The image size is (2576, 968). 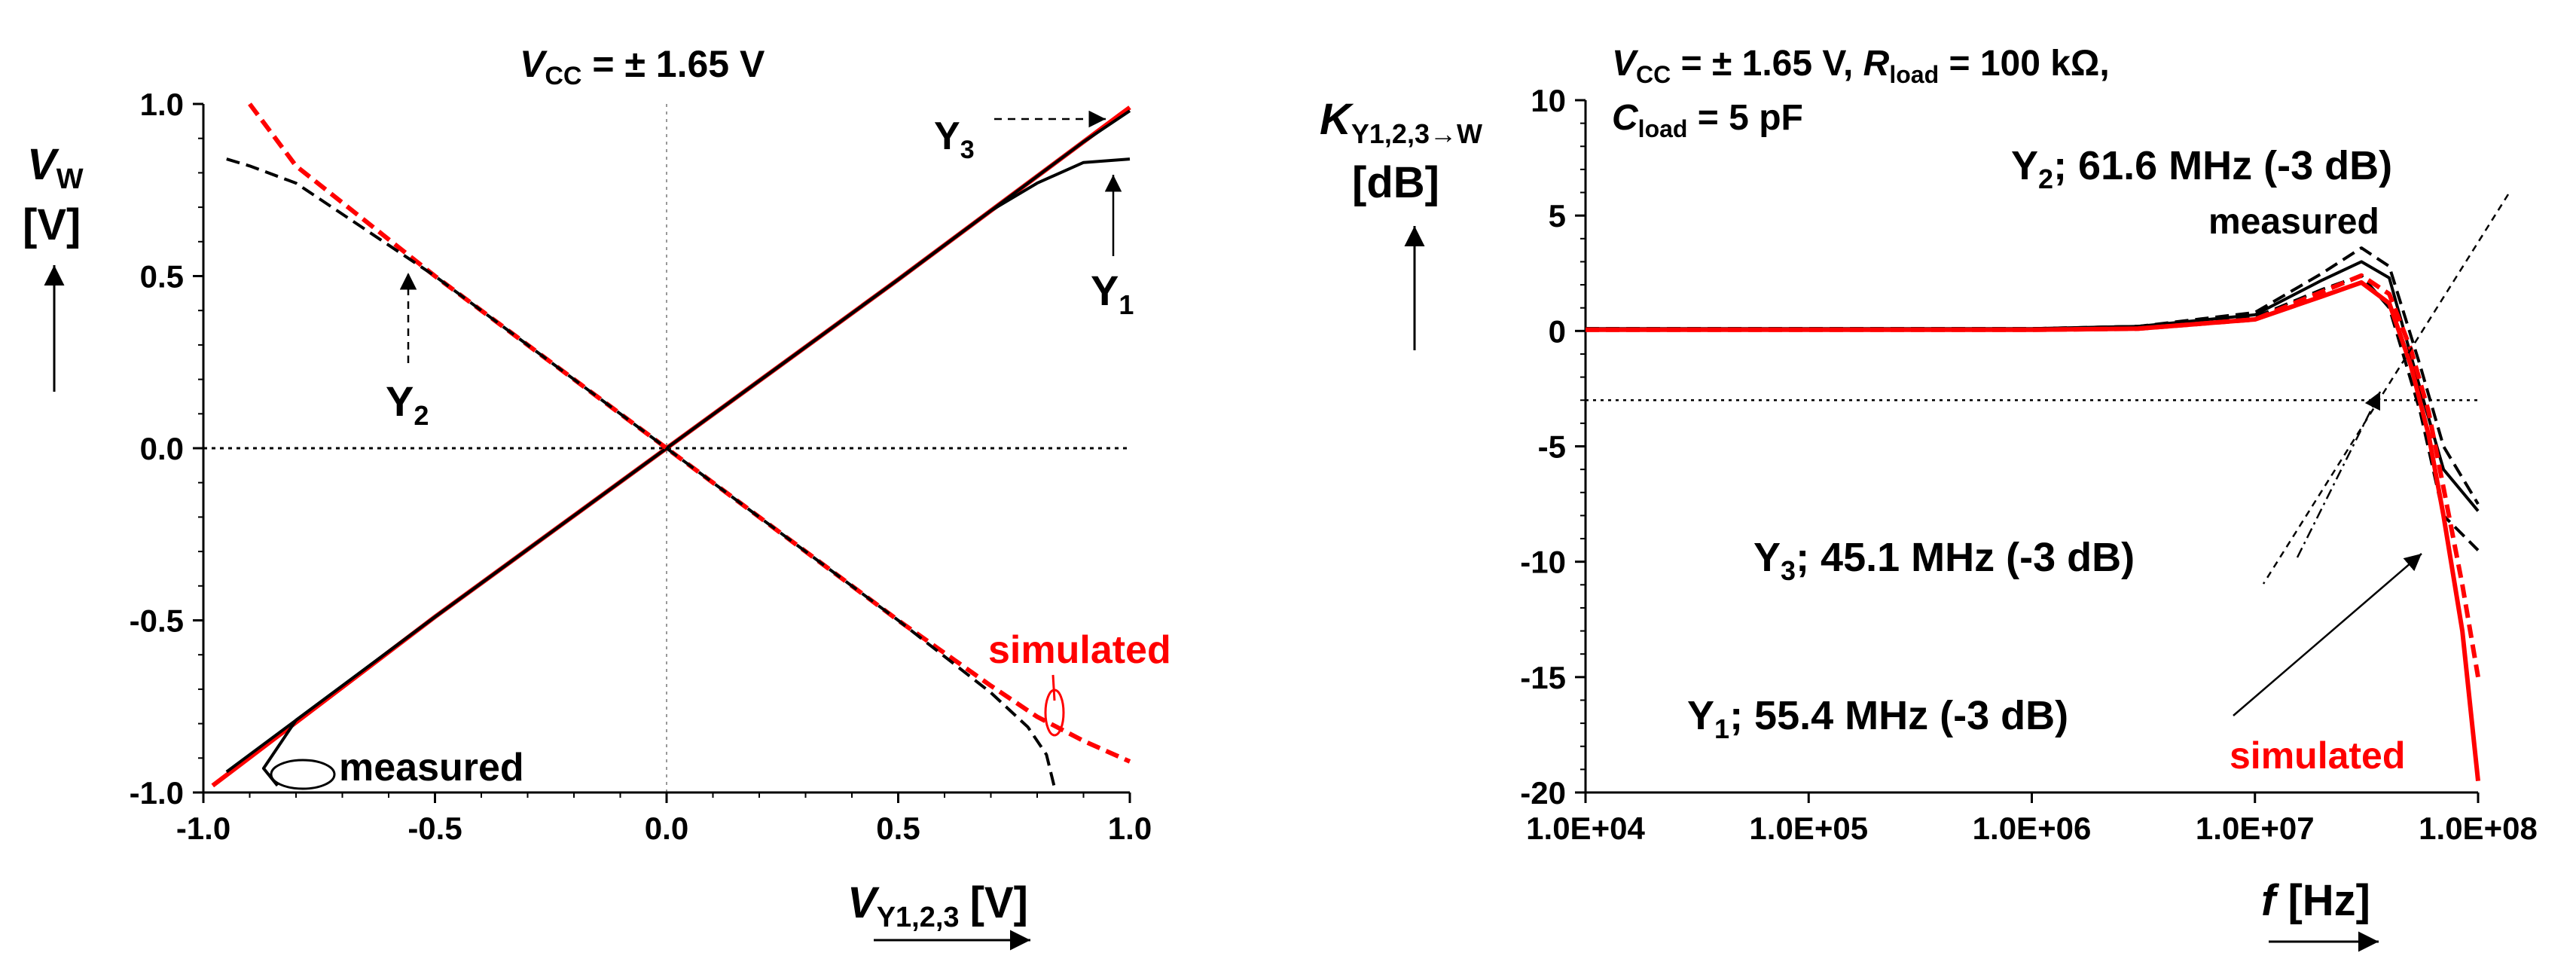 What do you see at coordinates (1549, 101) in the screenshot?
I see `right-y-tick-label: 10` at bounding box center [1549, 101].